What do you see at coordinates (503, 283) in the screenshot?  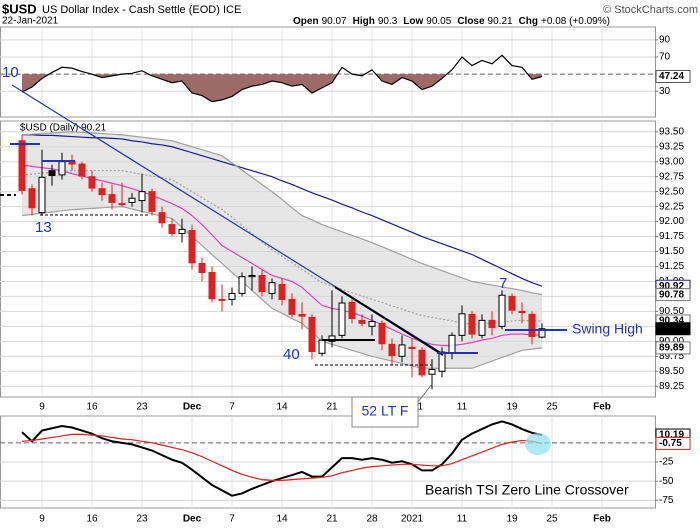 I see `annotation: 7` at bounding box center [503, 283].